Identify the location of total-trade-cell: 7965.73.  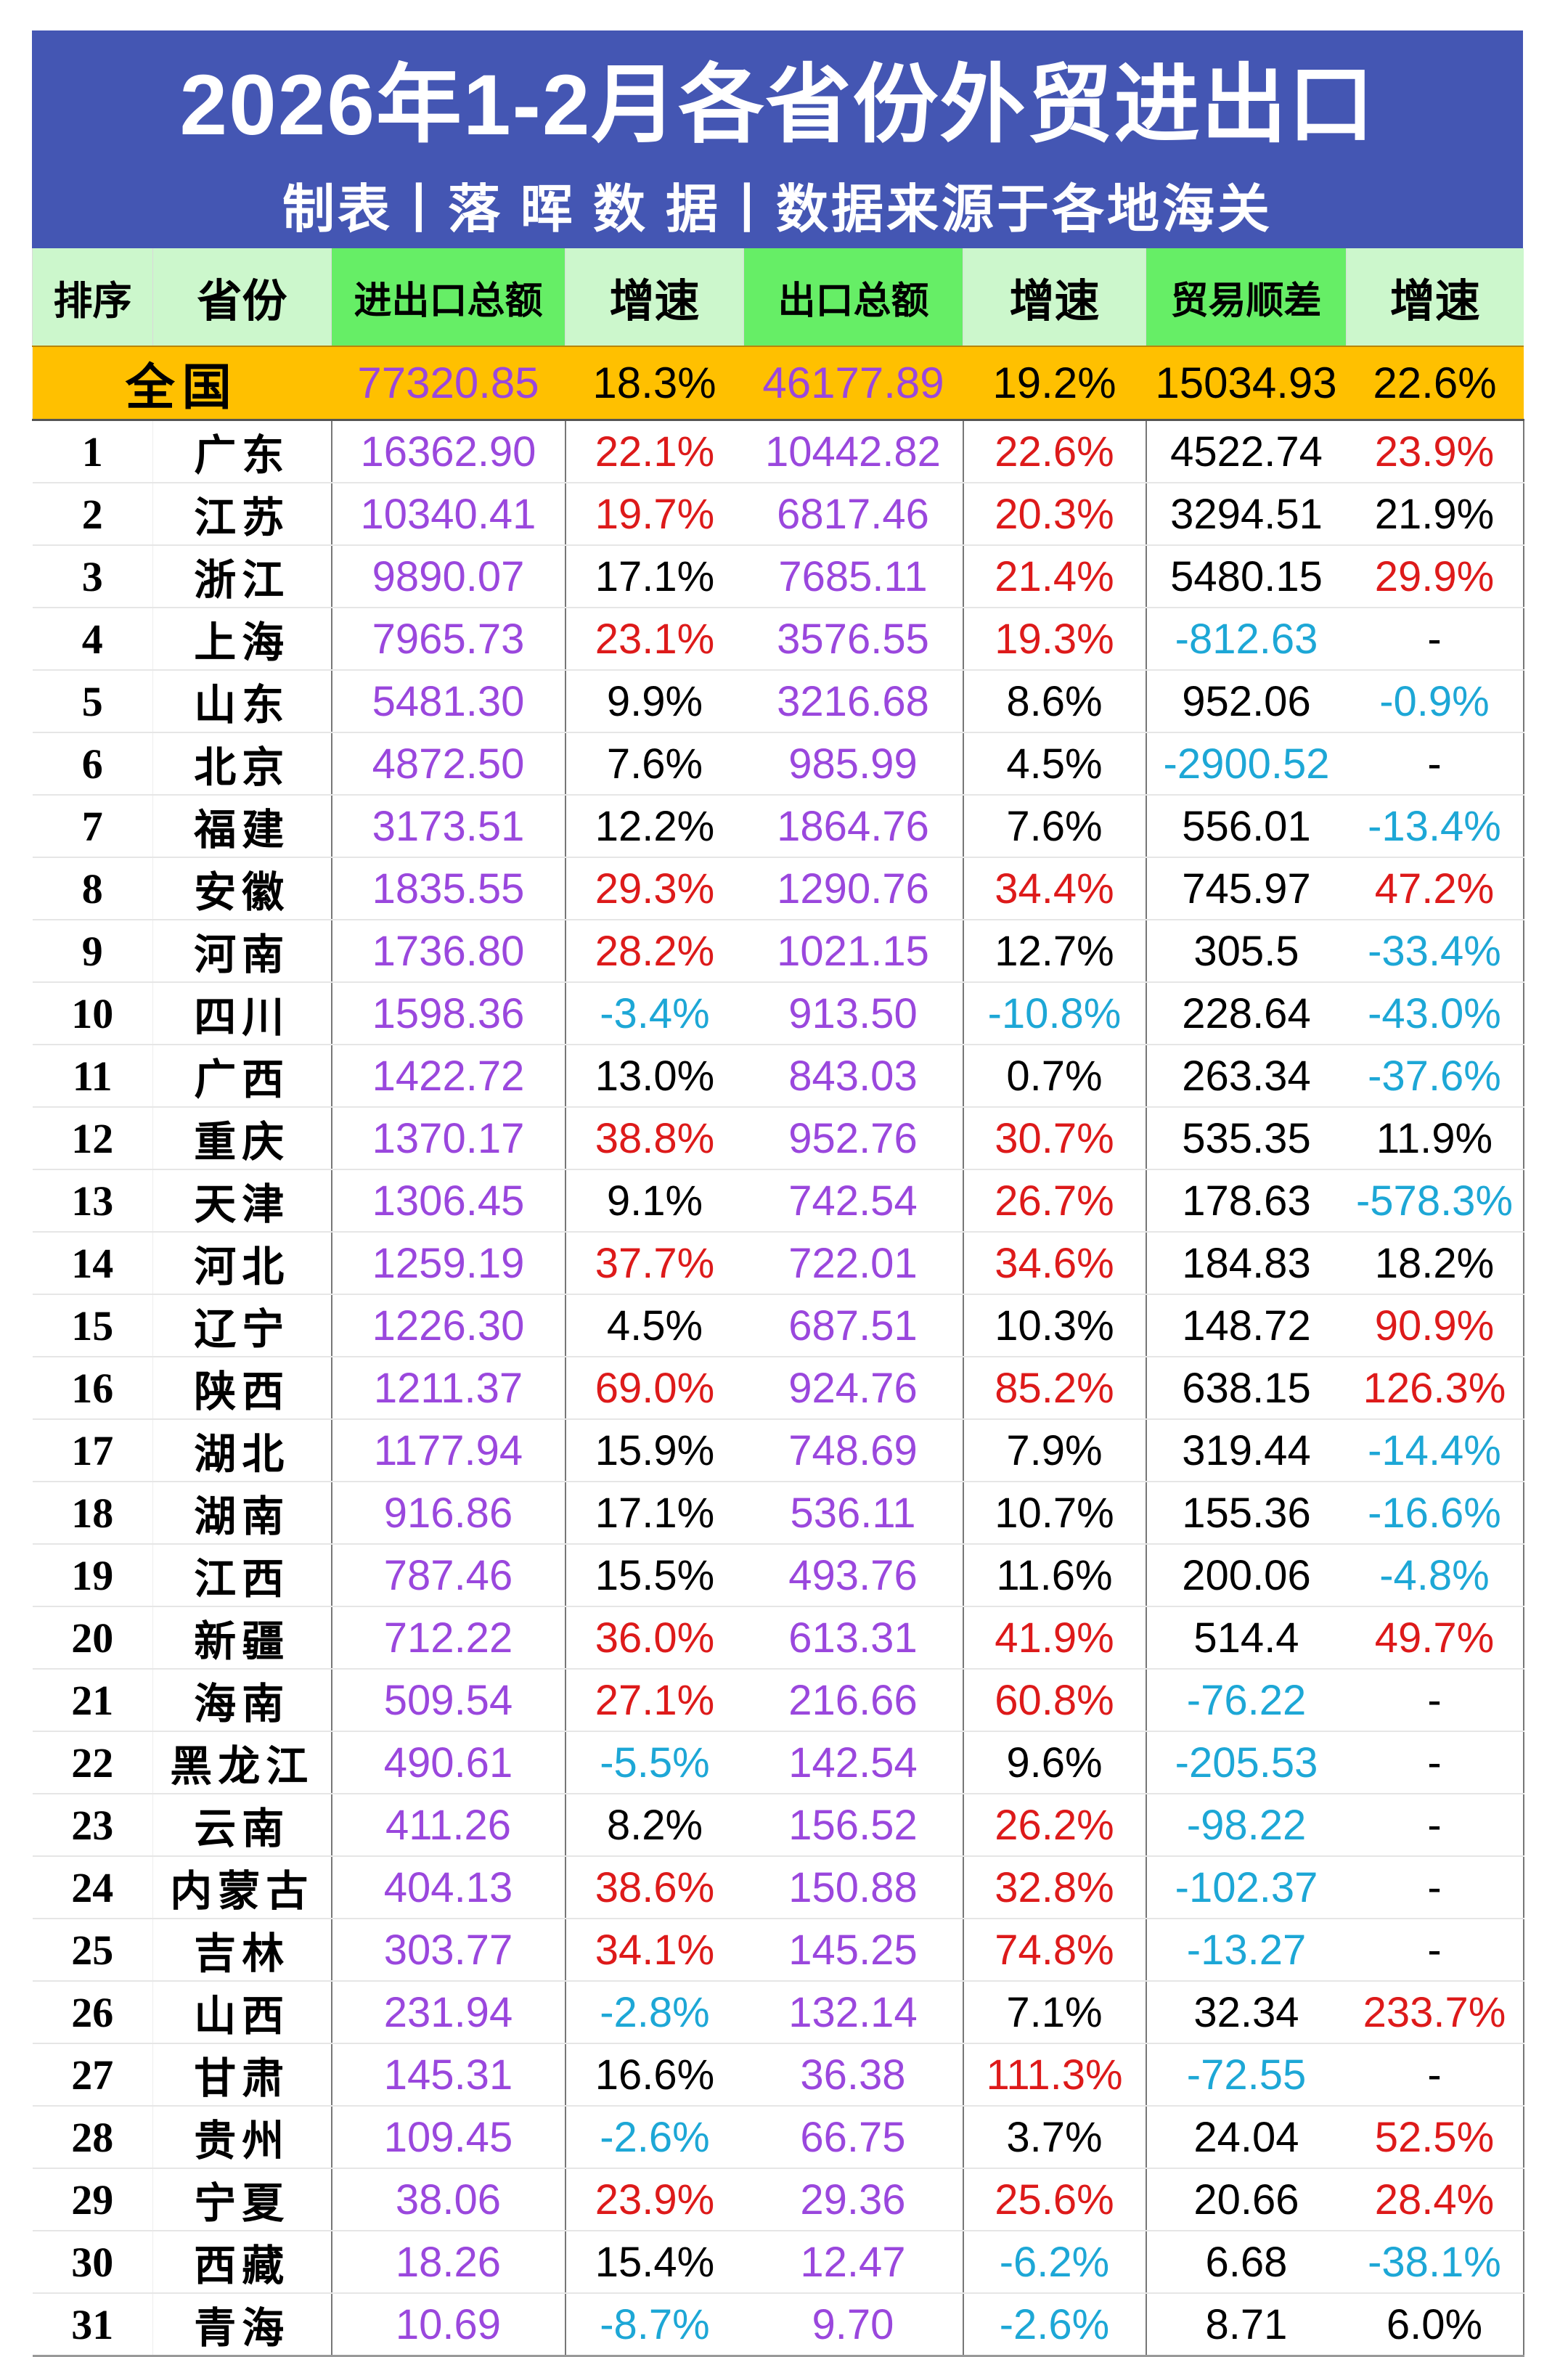
(448, 639).